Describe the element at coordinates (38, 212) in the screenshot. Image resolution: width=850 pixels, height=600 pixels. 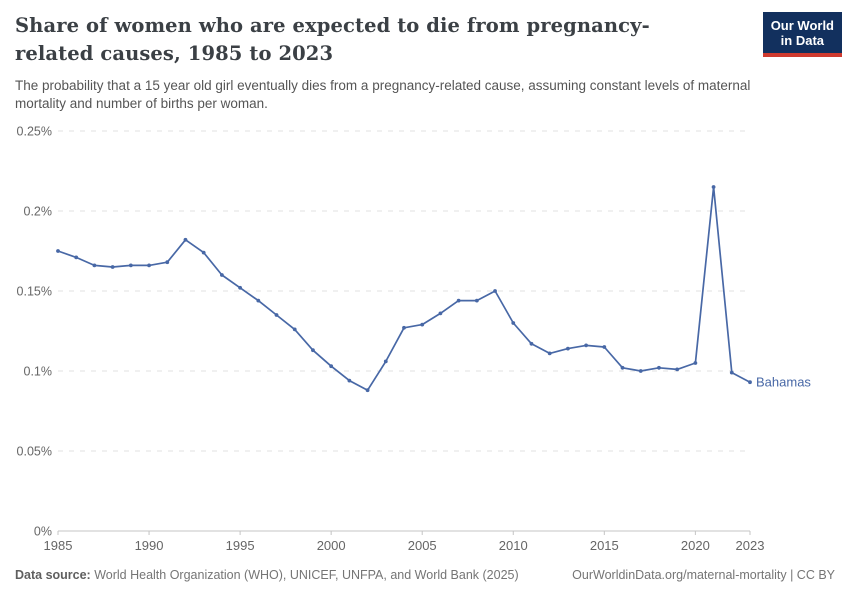
I see `svg-text: 0.2%` at that location.